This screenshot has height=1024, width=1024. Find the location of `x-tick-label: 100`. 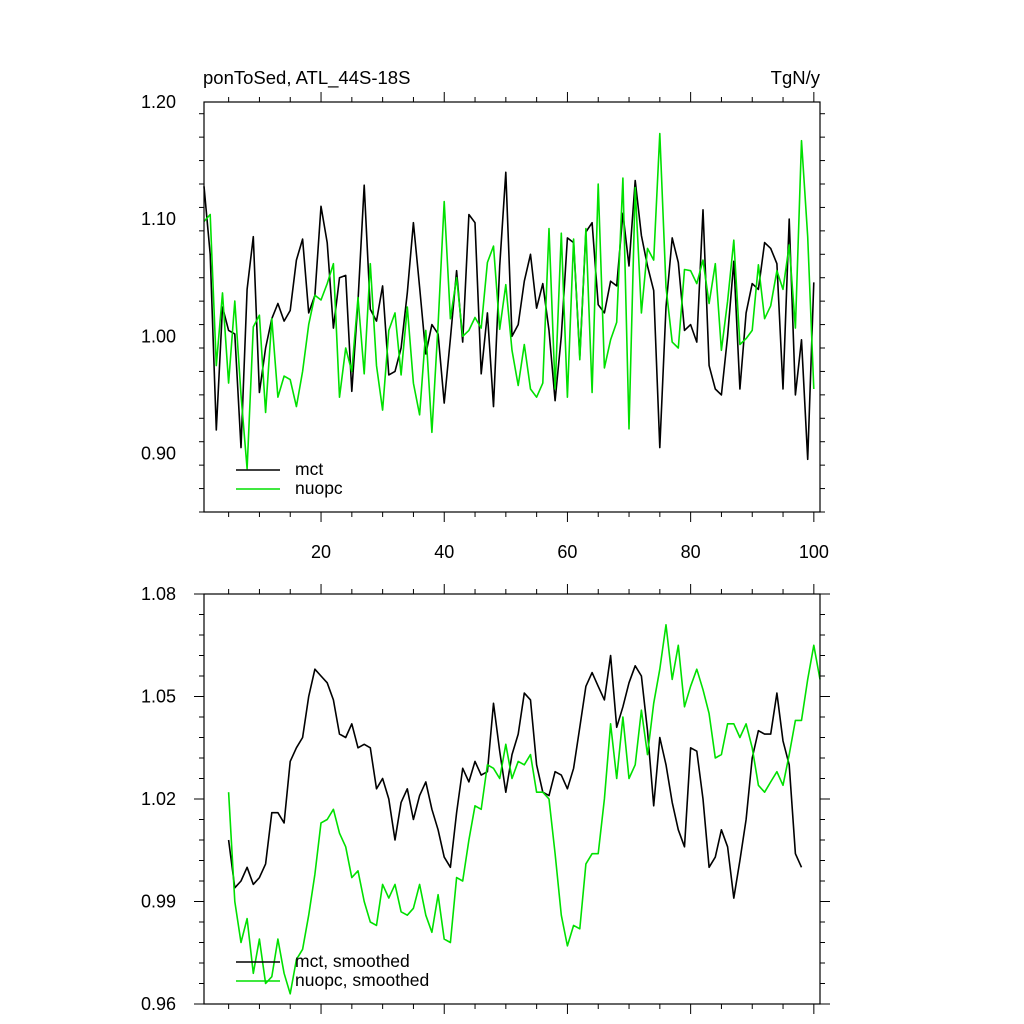

x-tick-label: 100 is located at coordinates (814, 552).